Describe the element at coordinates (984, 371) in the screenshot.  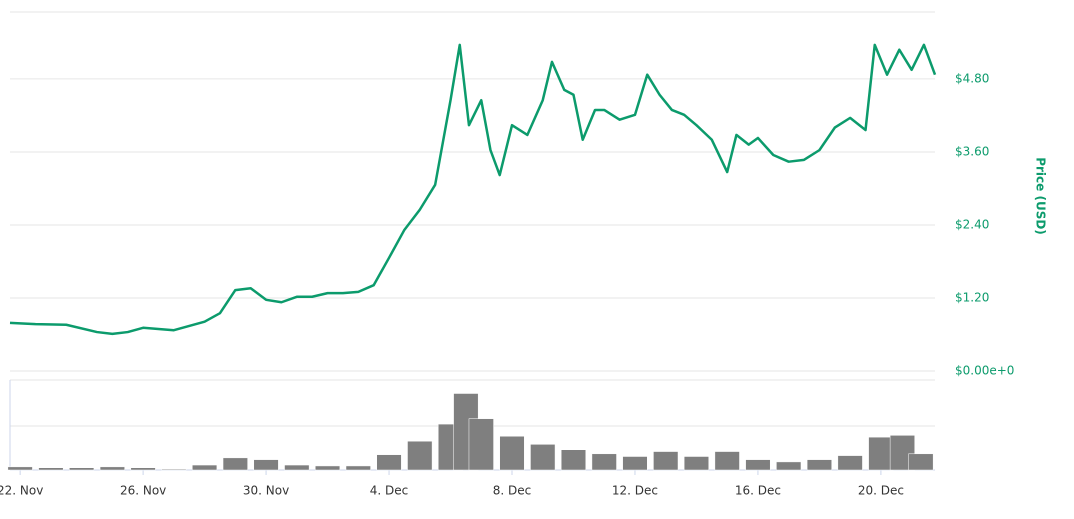
I see `y-tick-label: $0.00e+0` at that location.